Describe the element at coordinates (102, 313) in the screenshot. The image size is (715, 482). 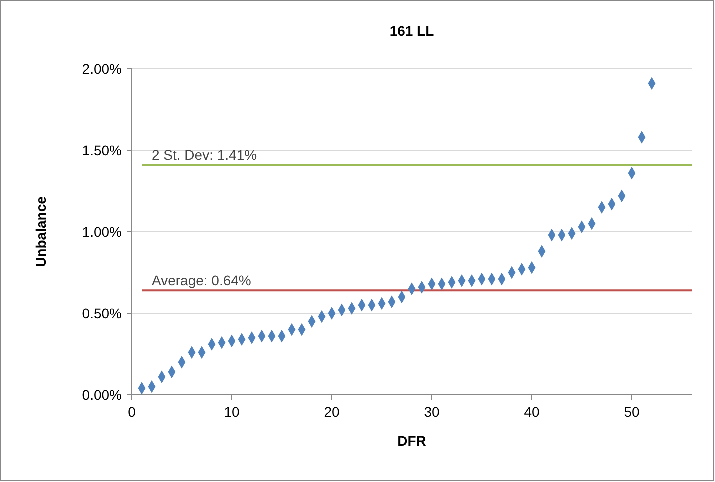
I see `y-tick-label: 0.50%` at that location.